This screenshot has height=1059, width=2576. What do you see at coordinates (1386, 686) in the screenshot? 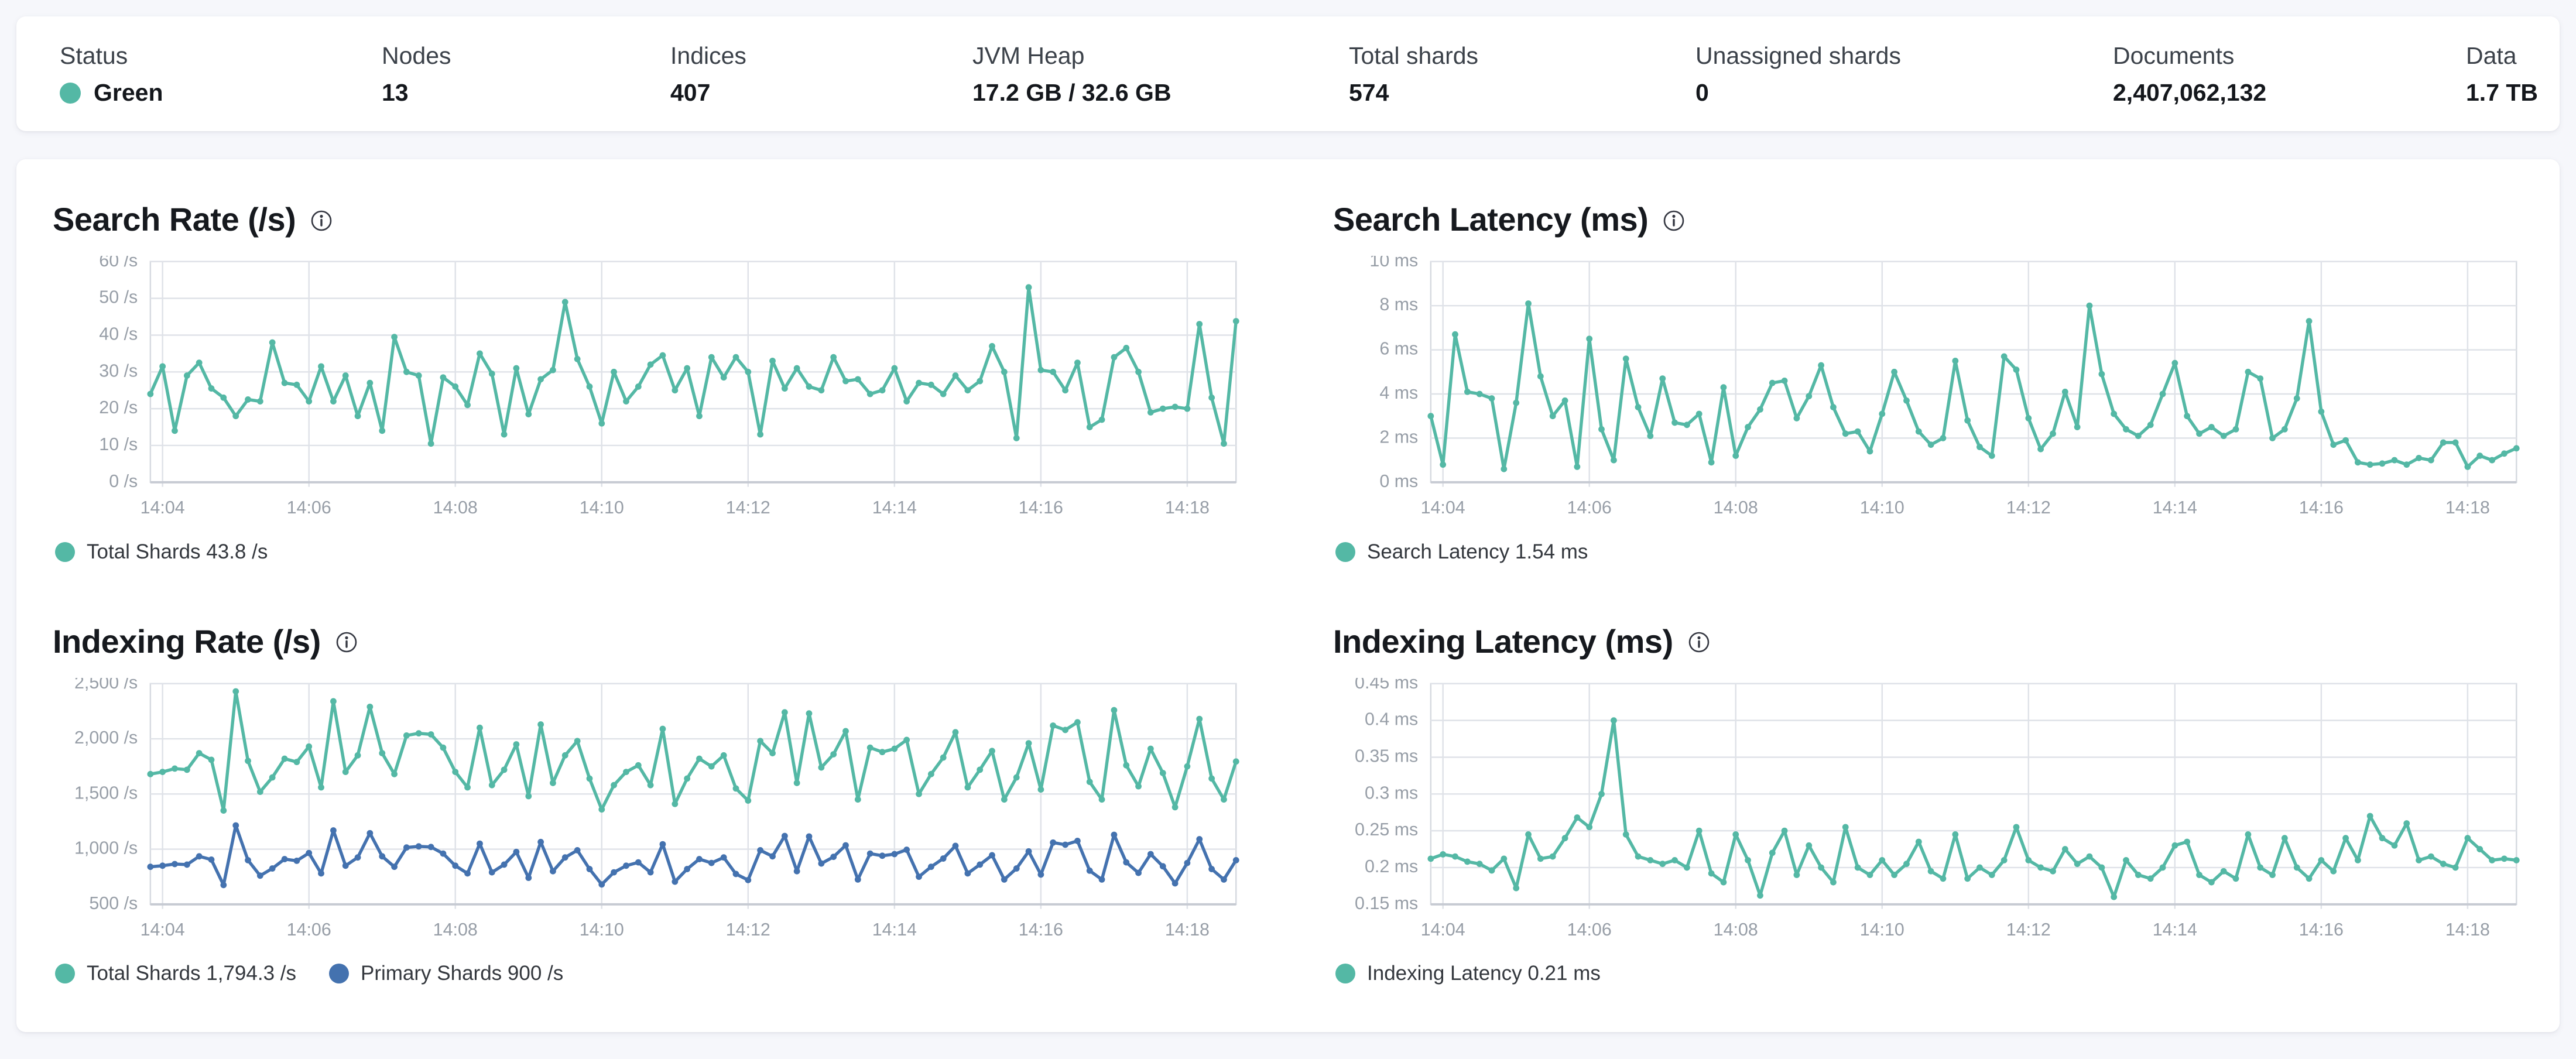
I see `svg-text: 0.45 ms` at bounding box center [1386, 686].